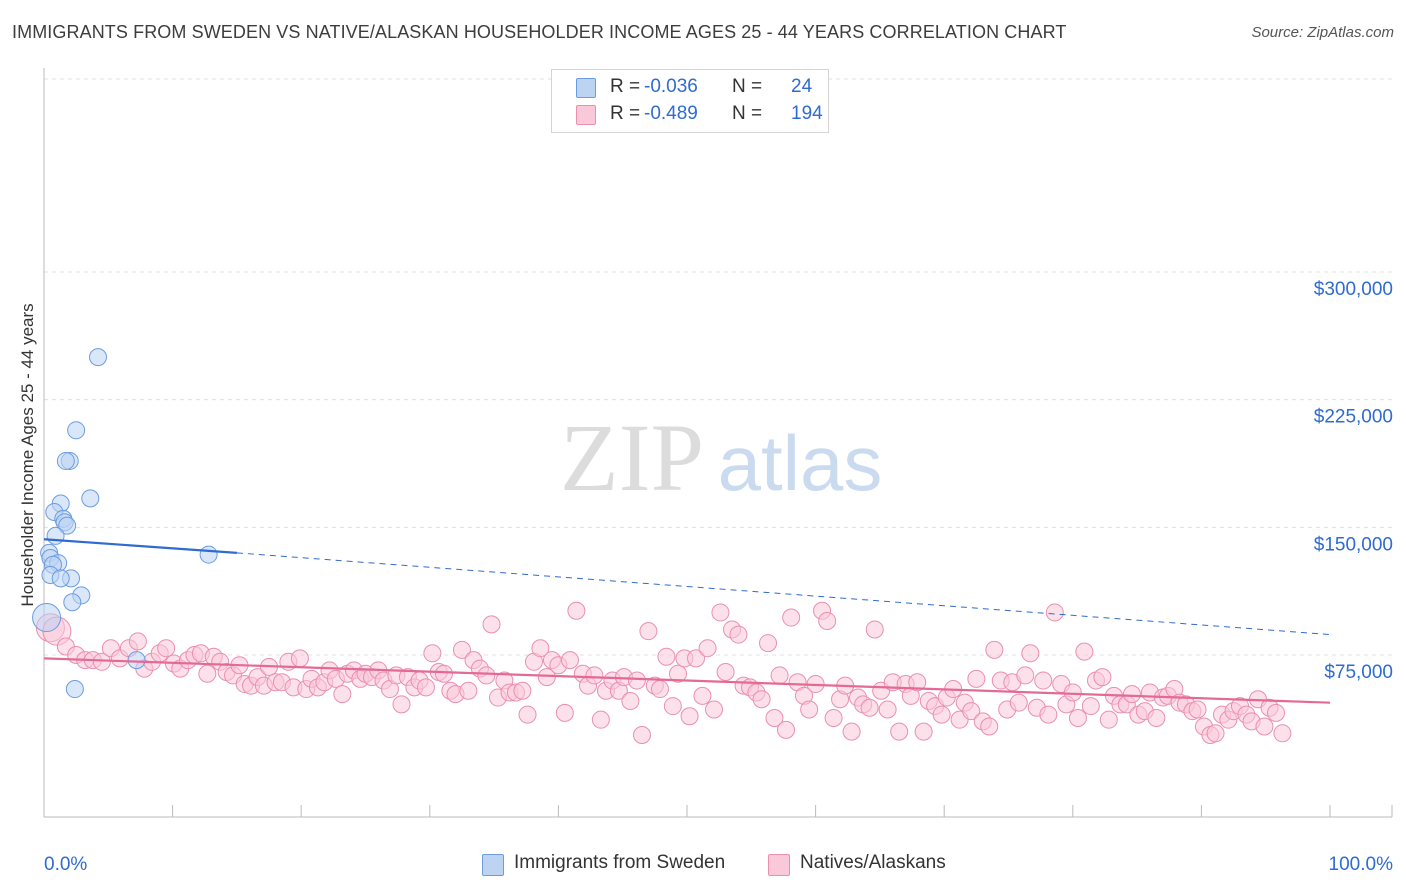 The width and height of the screenshot is (1406, 892). What do you see at coordinates (620, 862) in the screenshot?
I see `legend-label: Immigrants from Sweden` at bounding box center [620, 862].